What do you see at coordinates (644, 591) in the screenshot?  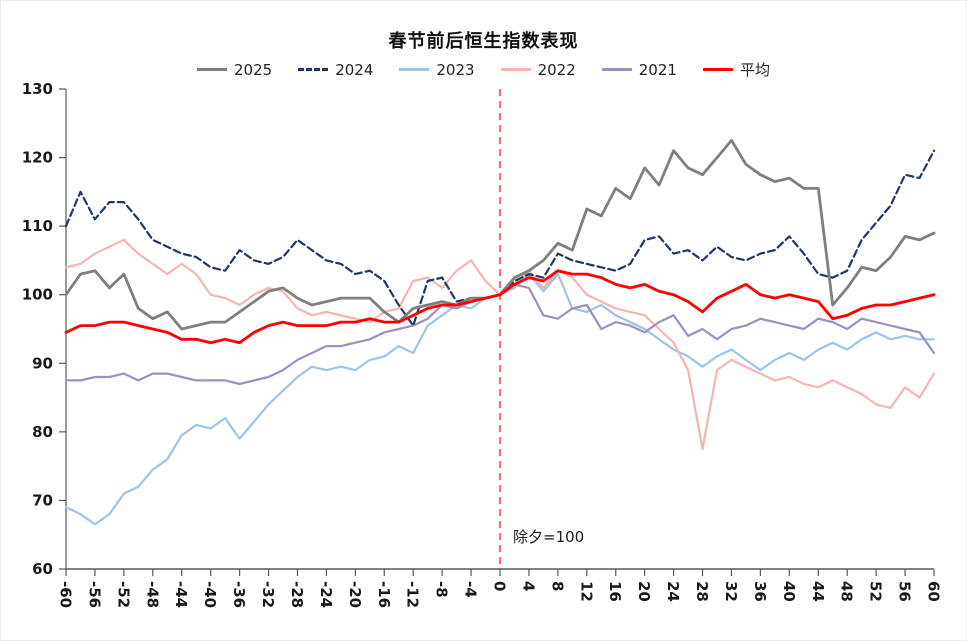 I see `x-tick-label: 20` at bounding box center [644, 591].